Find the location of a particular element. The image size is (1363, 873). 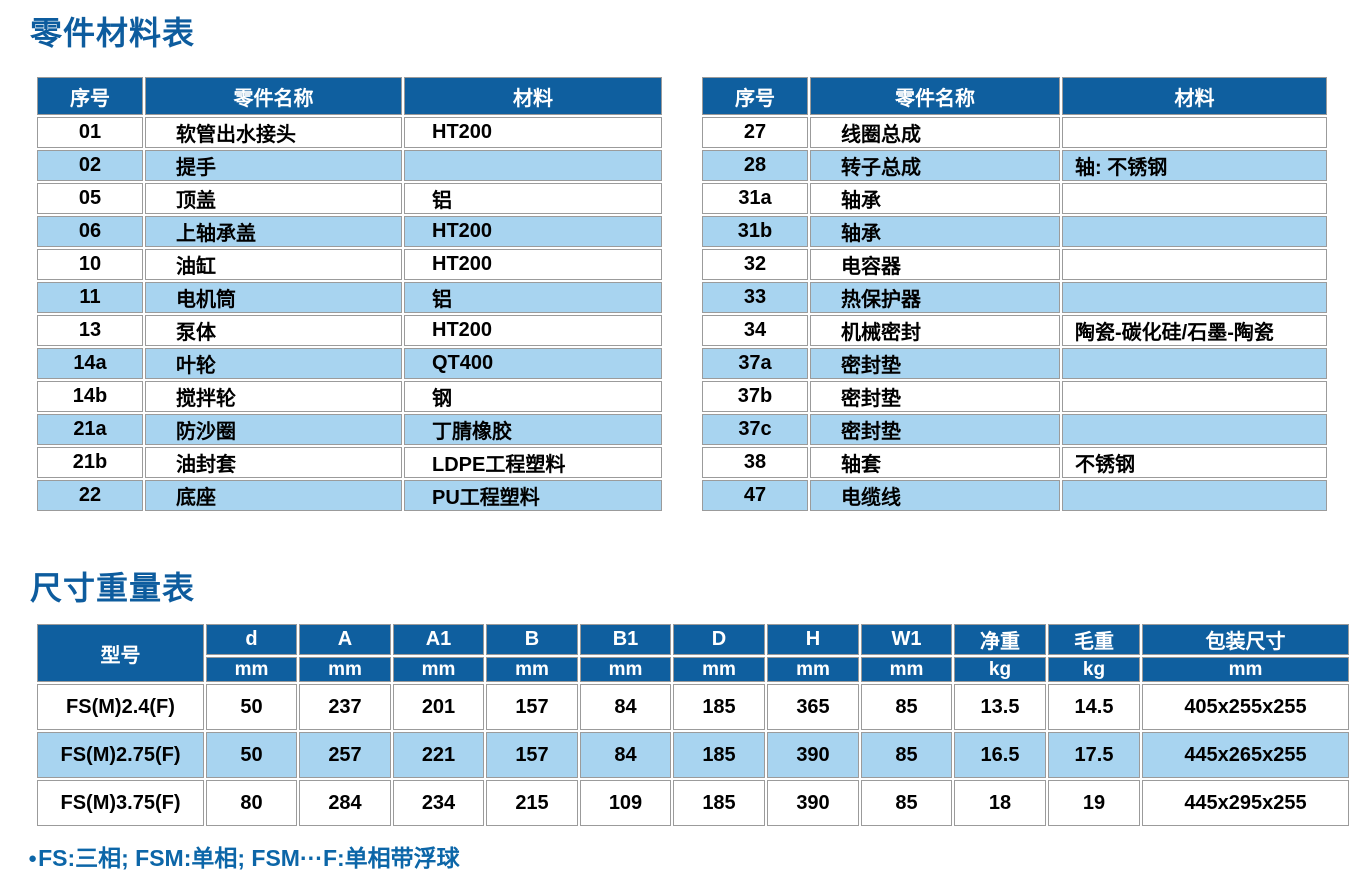

size-col-label: d is located at coordinates (251, 639).